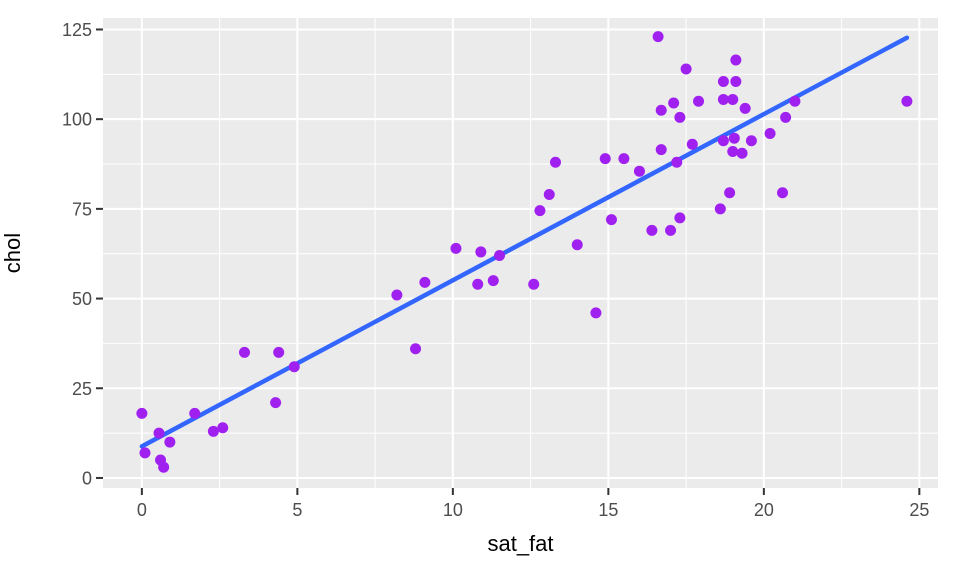  What do you see at coordinates (87, 478) in the screenshot?
I see `y-tick-label: 0` at bounding box center [87, 478].